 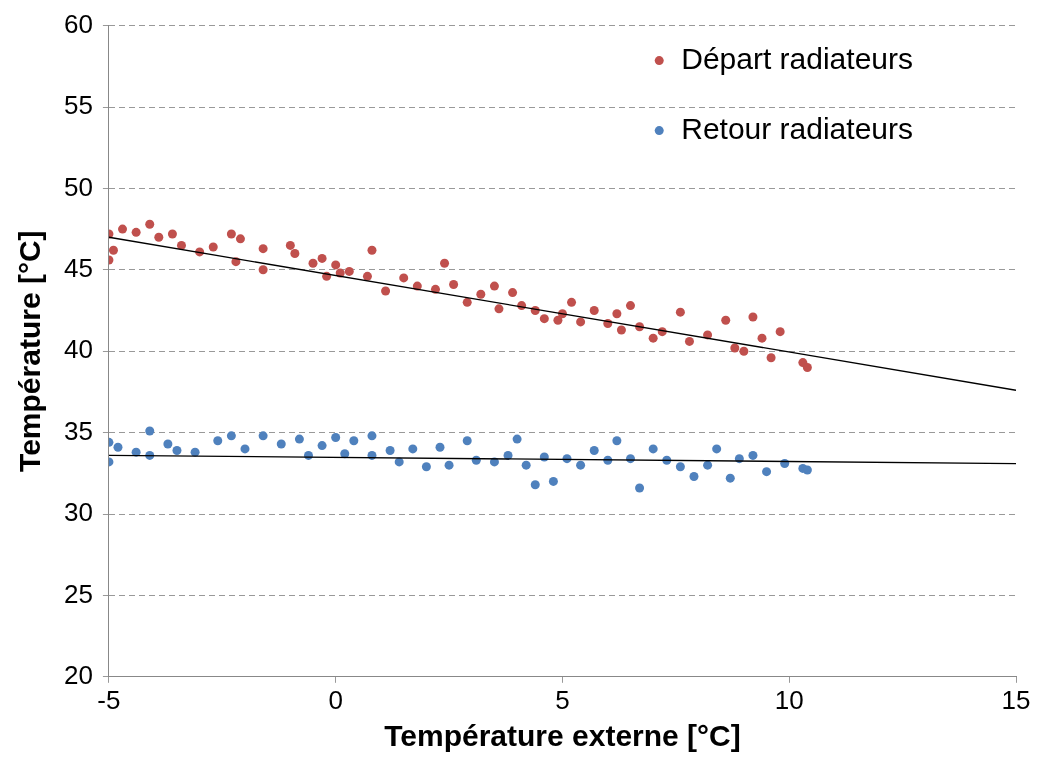 I want to click on y-tick-label: 60, so click(x=78, y=23).